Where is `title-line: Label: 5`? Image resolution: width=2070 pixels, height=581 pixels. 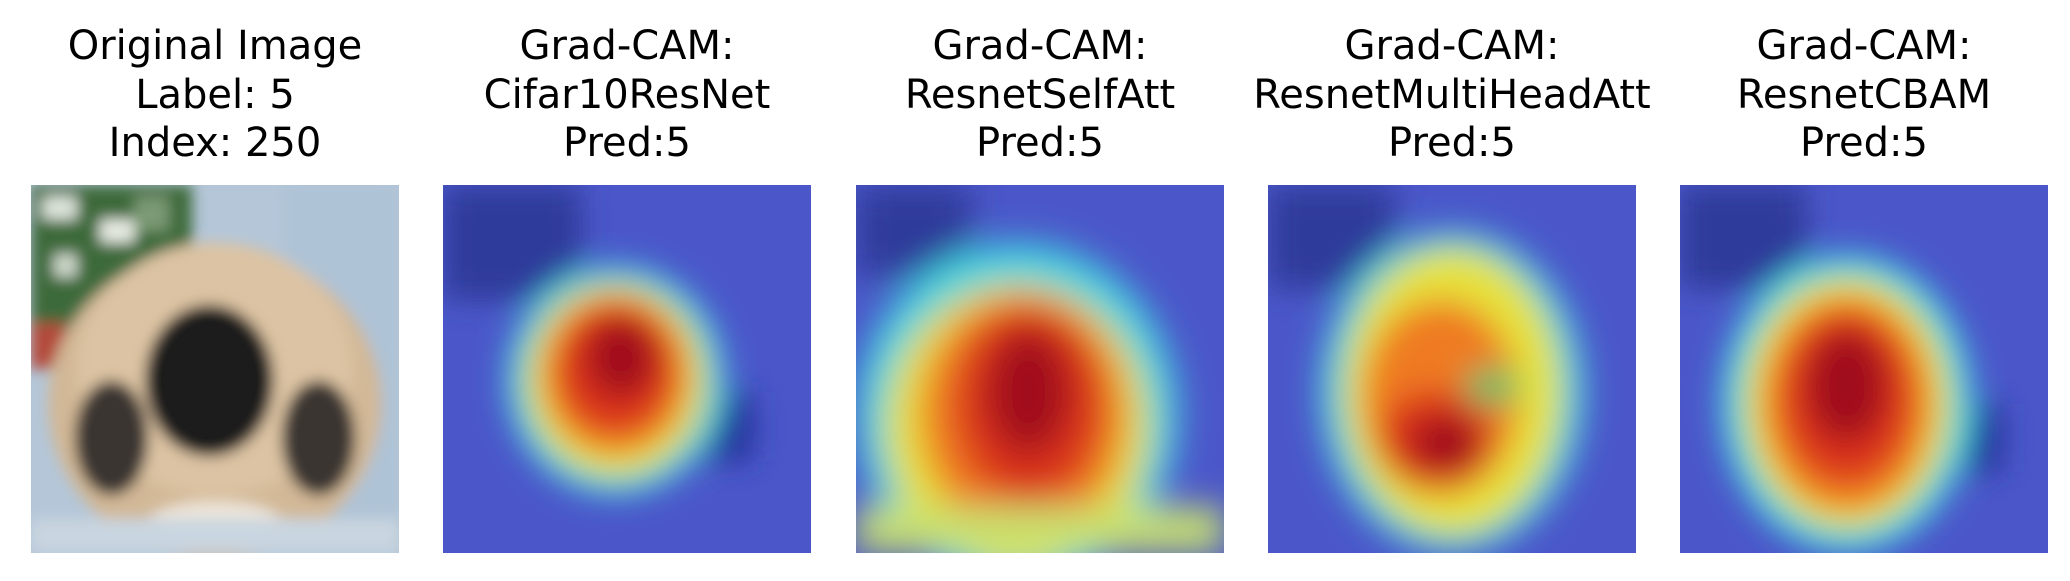
title-line: Label: 5 is located at coordinates (215, 94).